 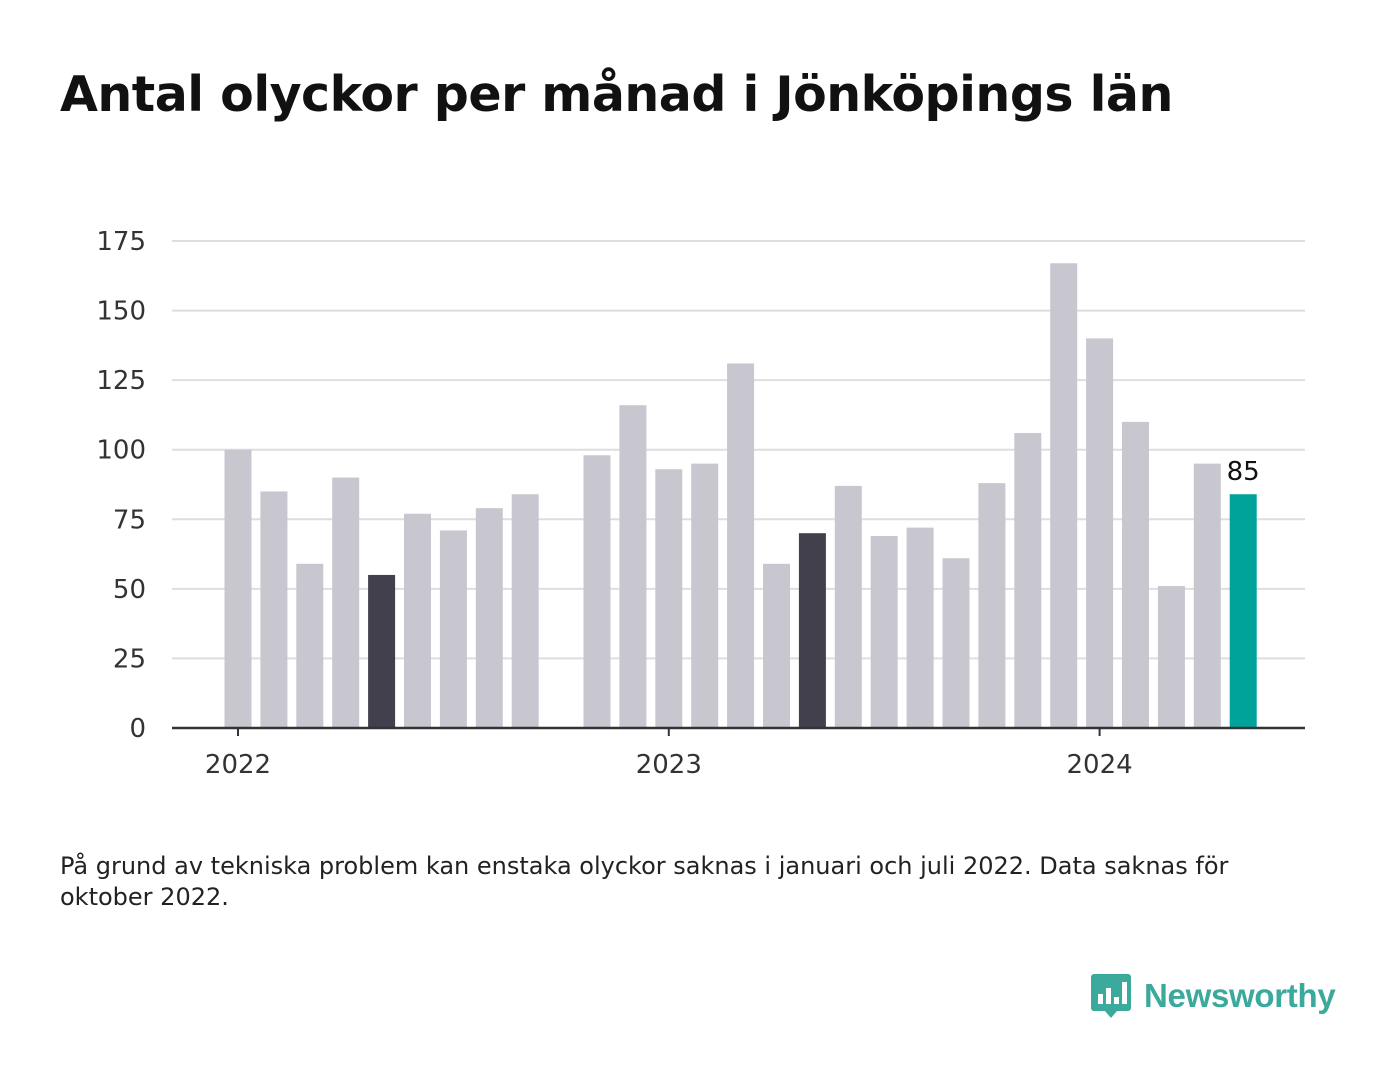 What do you see at coordinates (129, 659) in the screenshot?
I see `y-tick-label: 25` at bounding box center [129, 659].